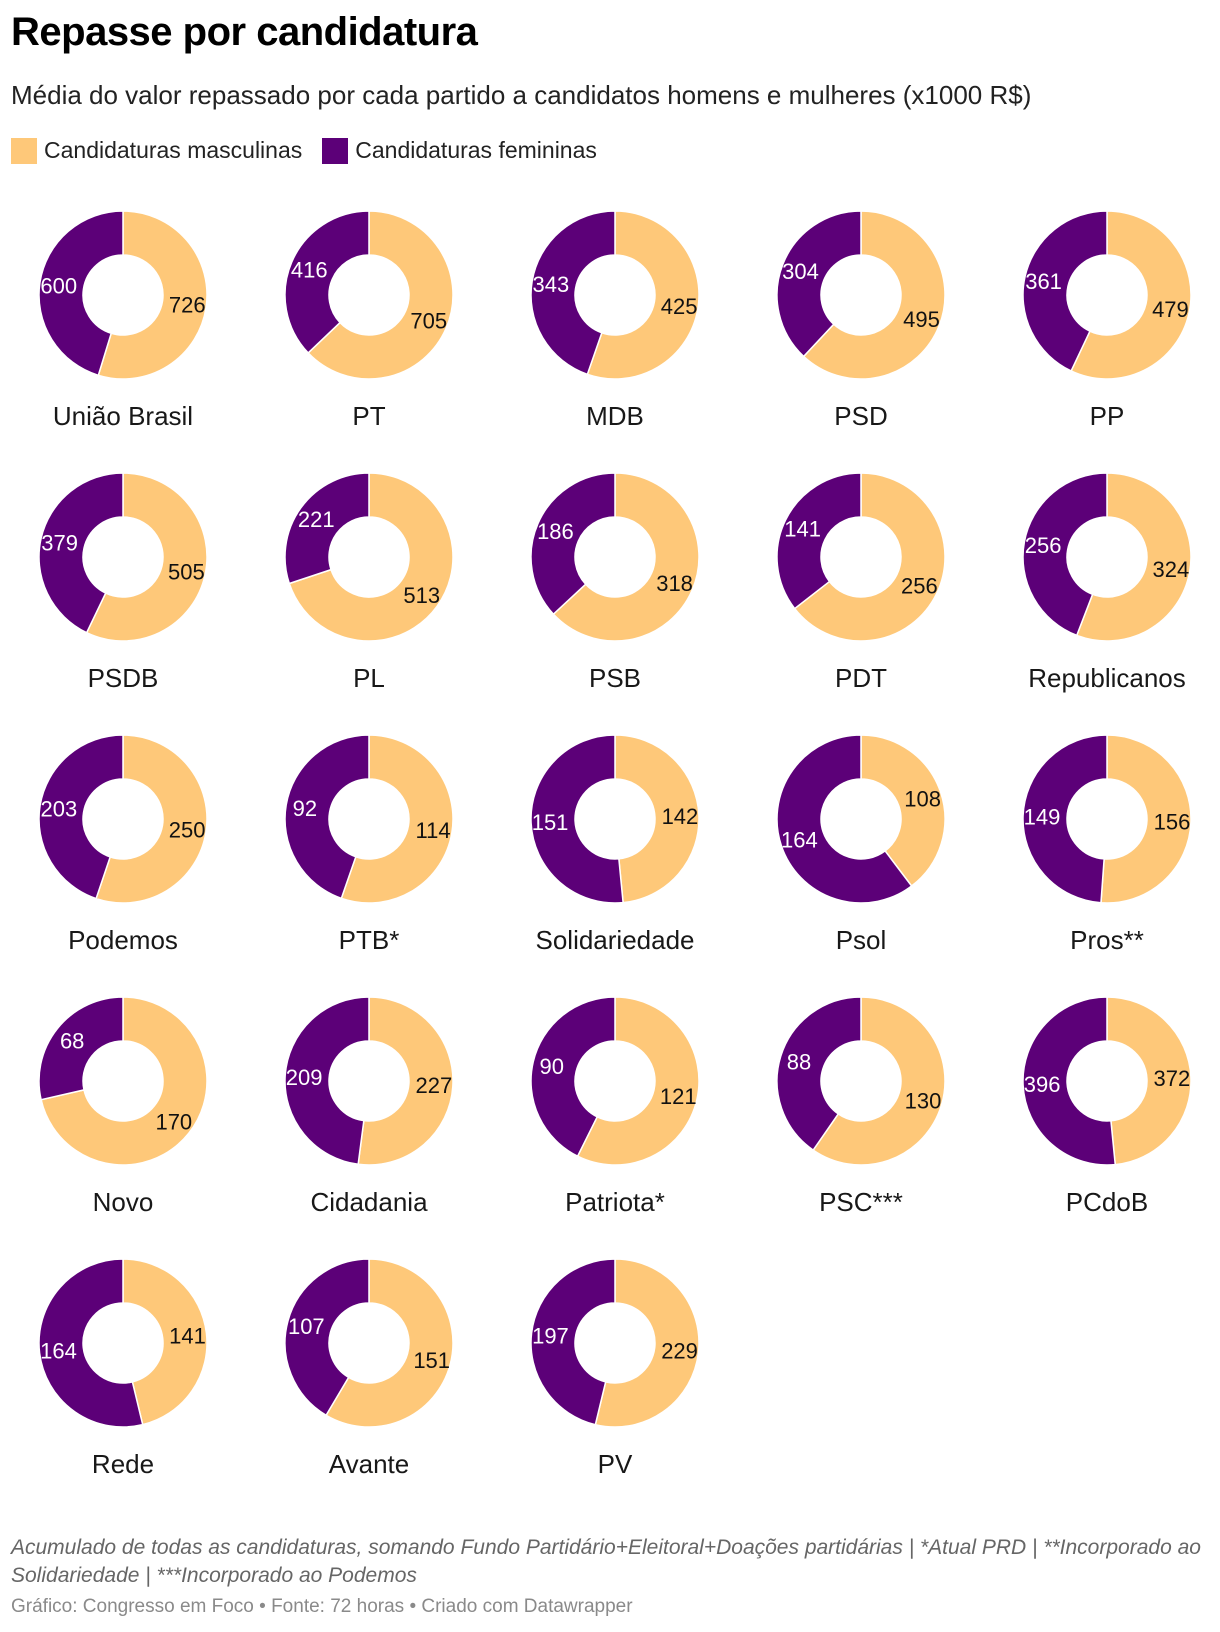 Image resolution: width=1220 pixels, height=1632 pixels. I want to click on value-label-female: 107, so click(306, 1326).